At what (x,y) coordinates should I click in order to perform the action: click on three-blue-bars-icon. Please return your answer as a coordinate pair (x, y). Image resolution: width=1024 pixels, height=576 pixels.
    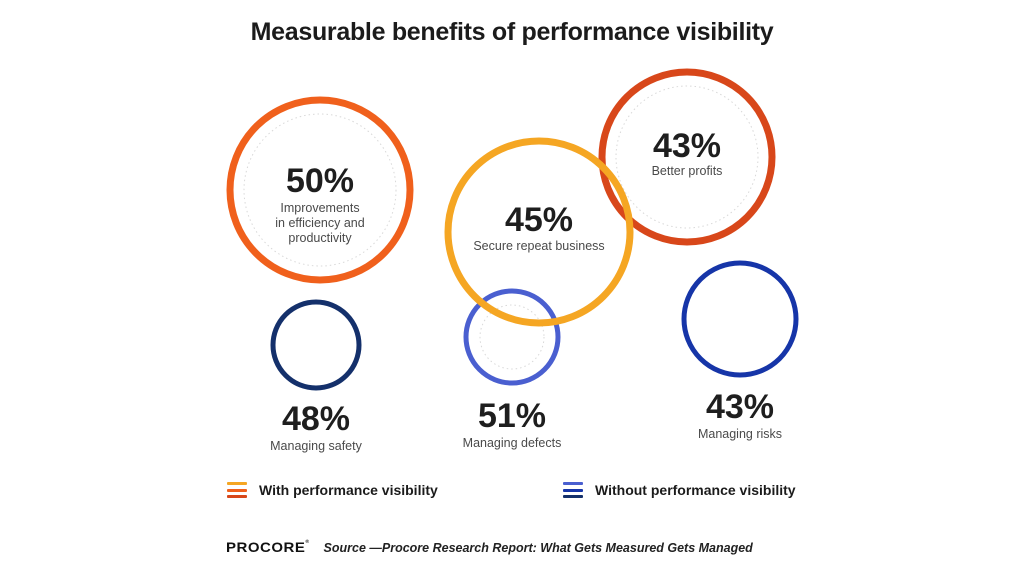
    Looking at the image, I should click on (573, 490).